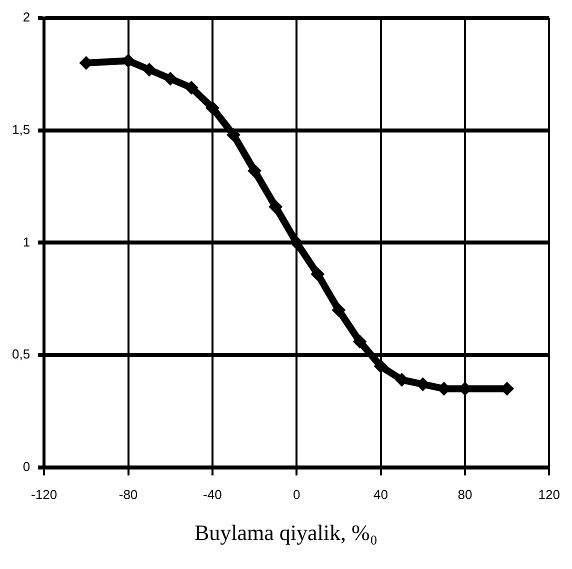  Describe the element at coordinates (286, 533) in the screenshot. I see `x-axis-title: Buylama qiyalik, %₀` at that location.